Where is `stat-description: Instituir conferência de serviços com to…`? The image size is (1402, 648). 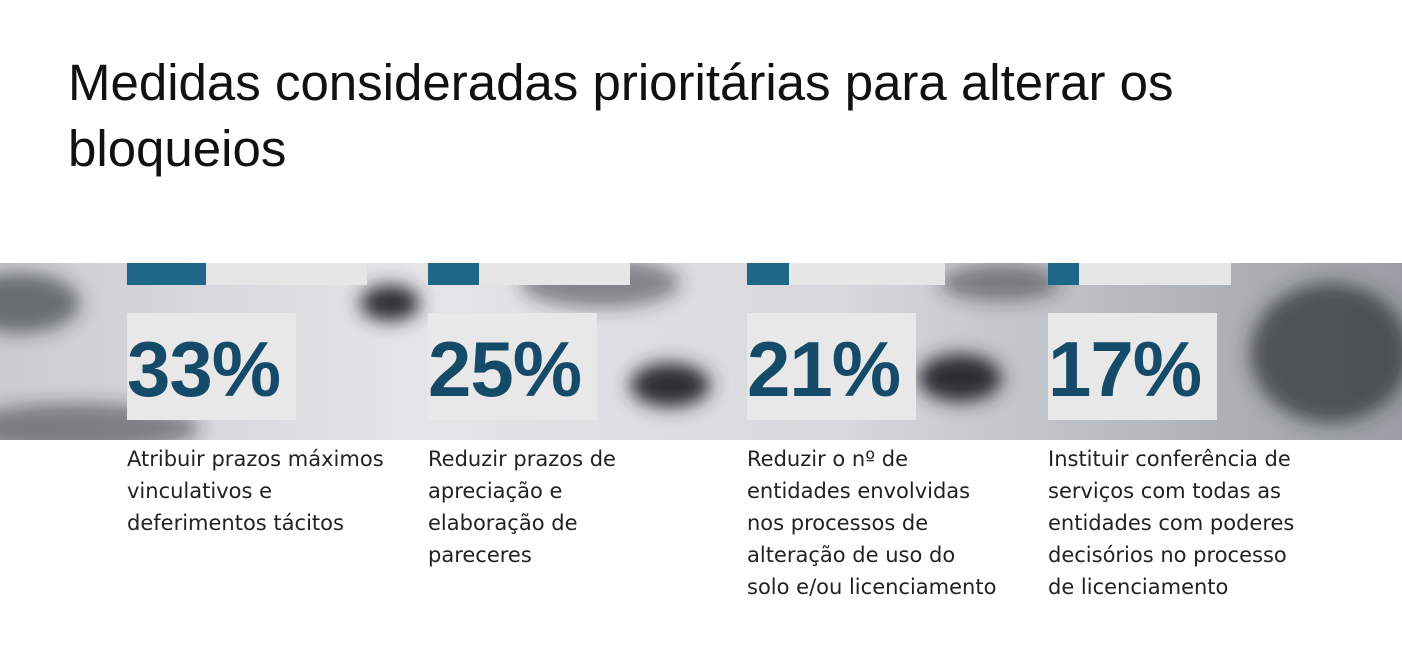
stat-description: Instituir conferência de serviços com to… is located at coordinates (1171, 523).